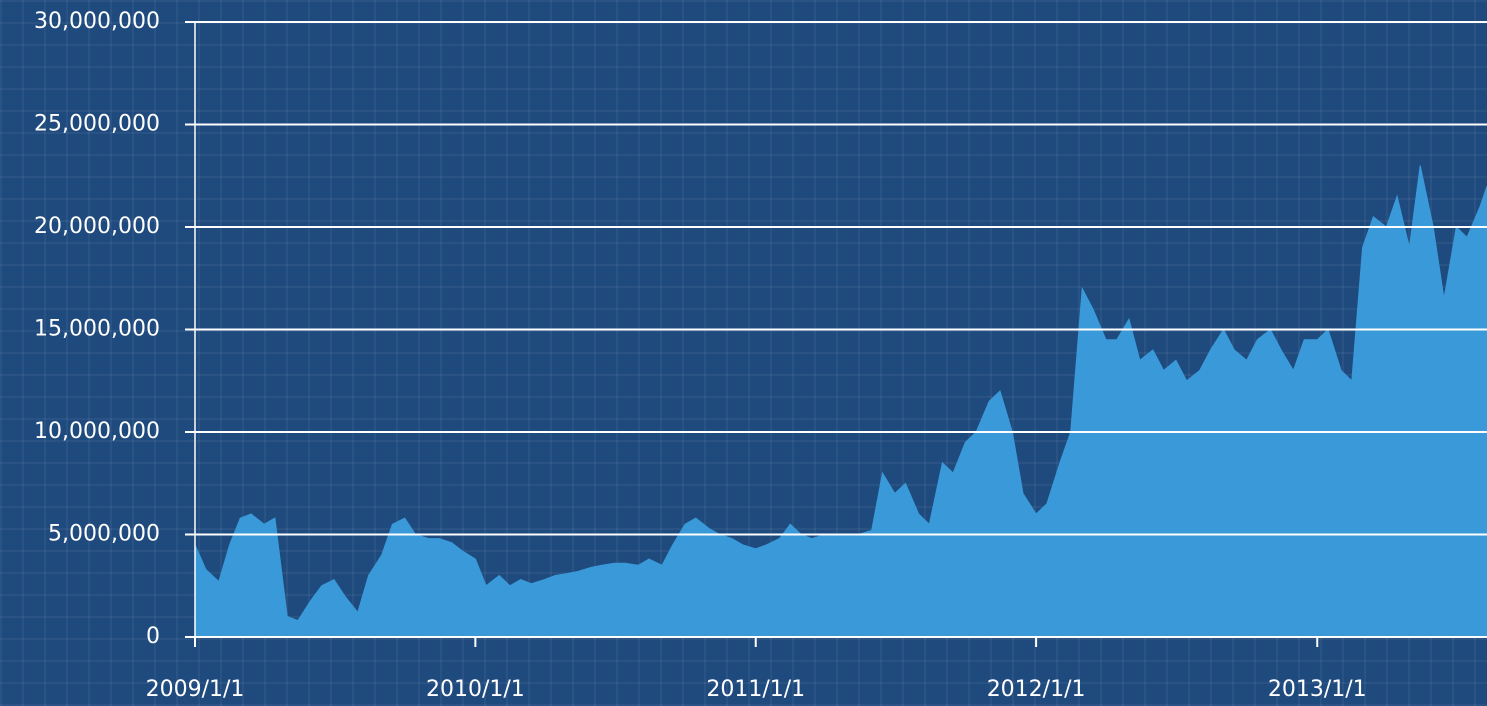 The width and height of the screenshot is (1487, 706). I want to click on x-tick-label: 2012/1/1, so click(1036, 689).